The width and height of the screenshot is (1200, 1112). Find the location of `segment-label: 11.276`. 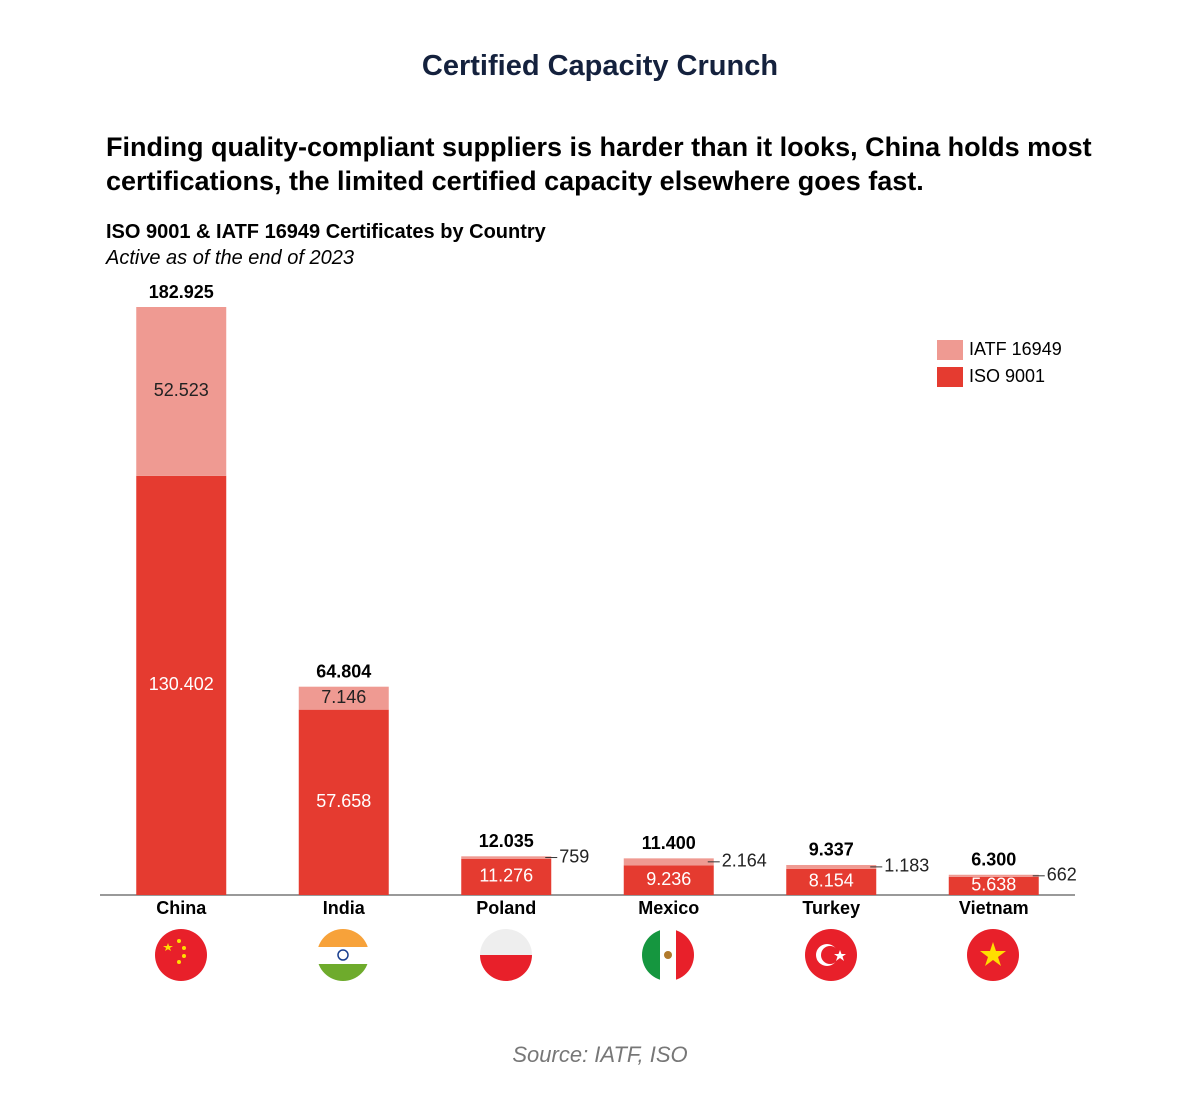

segment-label: 11.276 is located at coordinates (506, 876).